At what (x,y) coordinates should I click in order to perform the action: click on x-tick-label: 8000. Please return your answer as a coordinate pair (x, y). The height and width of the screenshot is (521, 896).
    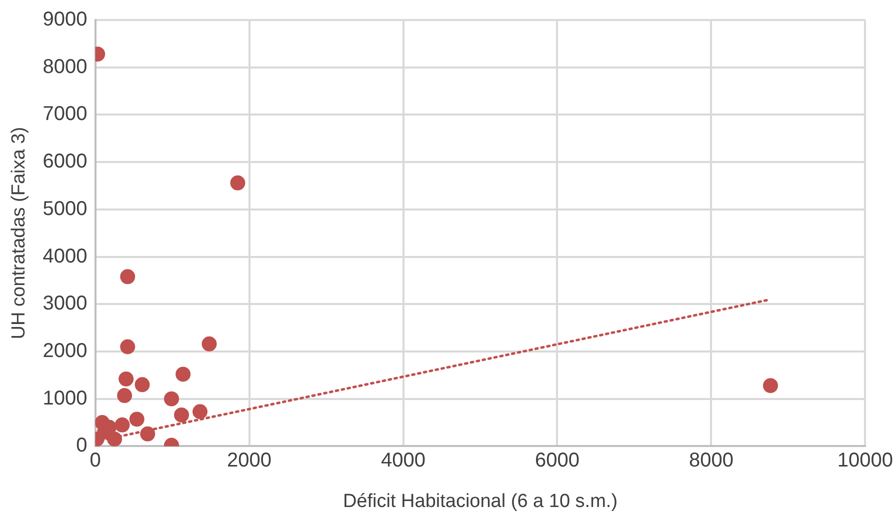
    Looking at the image, I should click on (711, 461).